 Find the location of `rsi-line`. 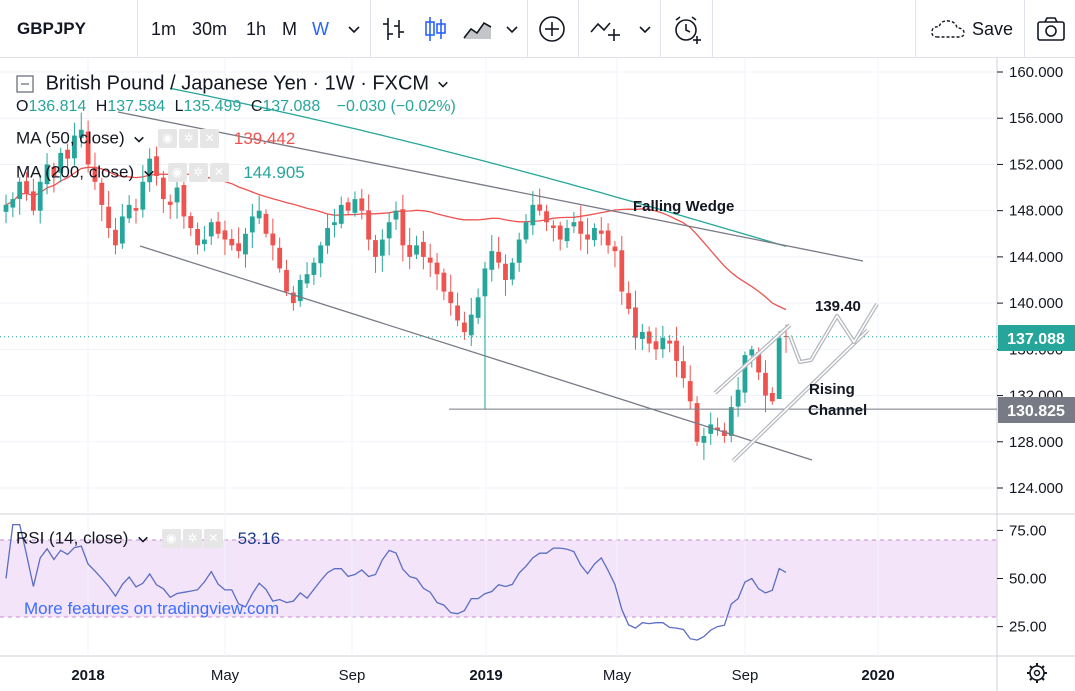

rsi-line is located at coordinates (396, 582).